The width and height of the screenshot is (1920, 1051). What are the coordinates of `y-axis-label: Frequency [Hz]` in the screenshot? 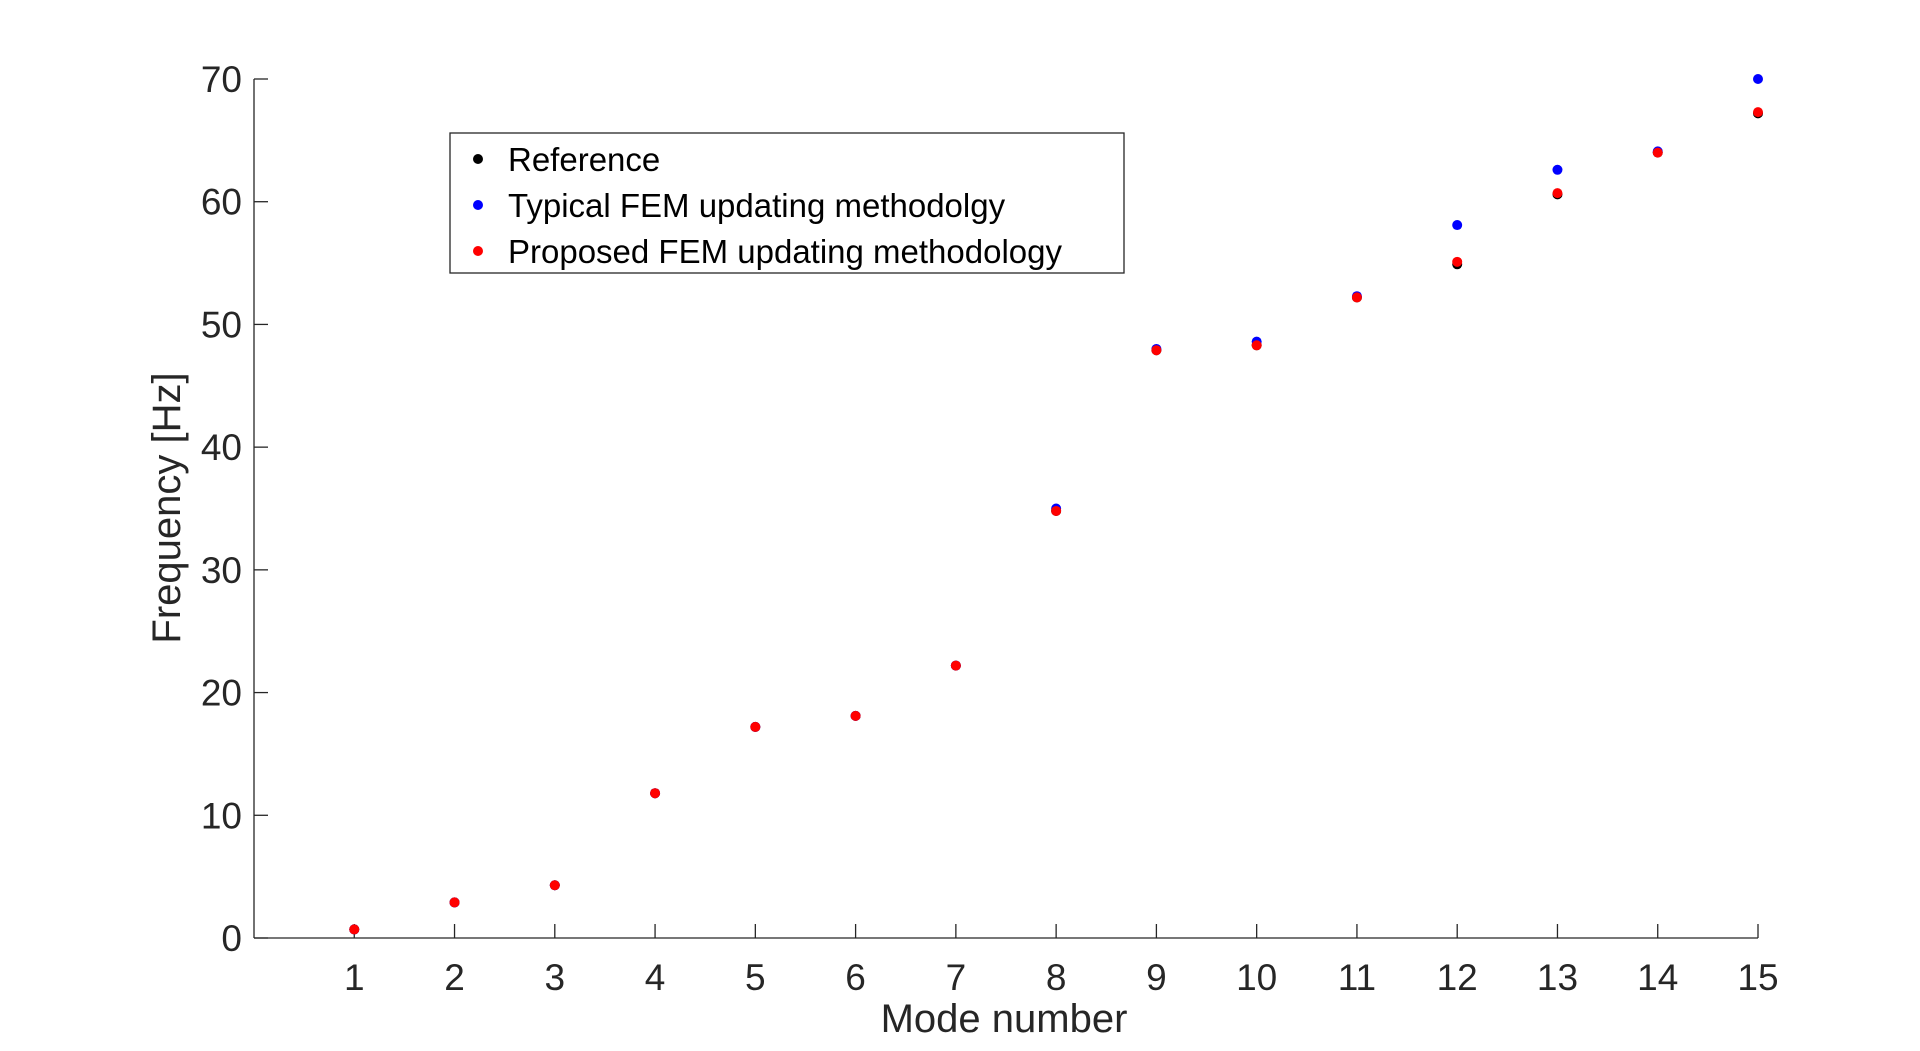 It's located at (167, 507).